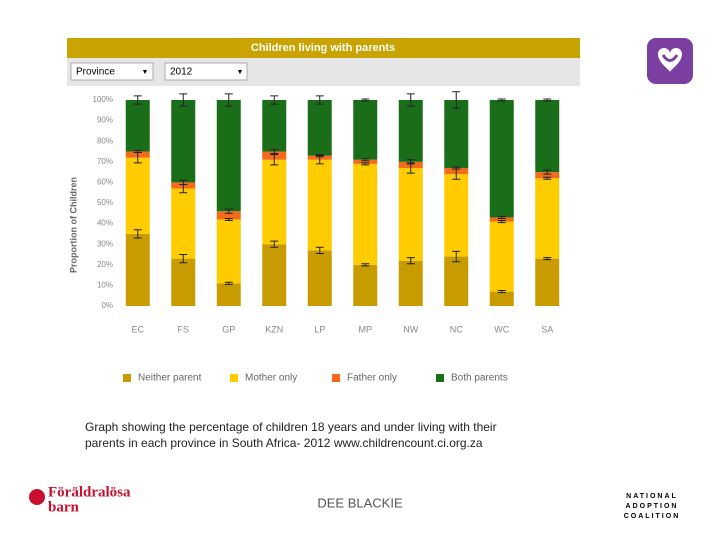  Describe the element at coordinates (366, 329) in the screenshot. I see `x-tick-label: MP` at that location.